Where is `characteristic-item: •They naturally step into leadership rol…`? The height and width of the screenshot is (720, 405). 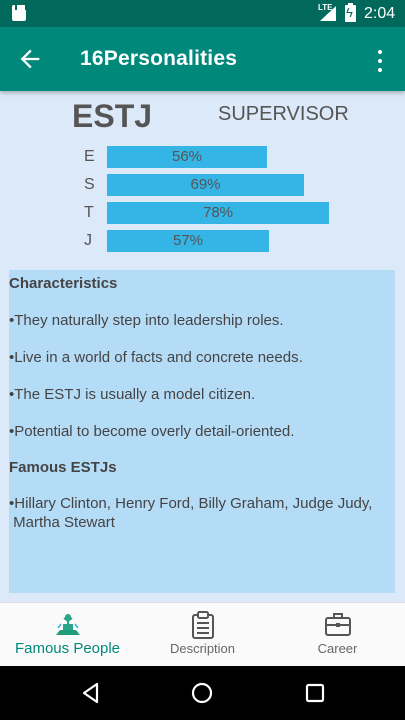
characteristic-item: •They naturally step into leadership rol… is located at coordinates (146, 320).